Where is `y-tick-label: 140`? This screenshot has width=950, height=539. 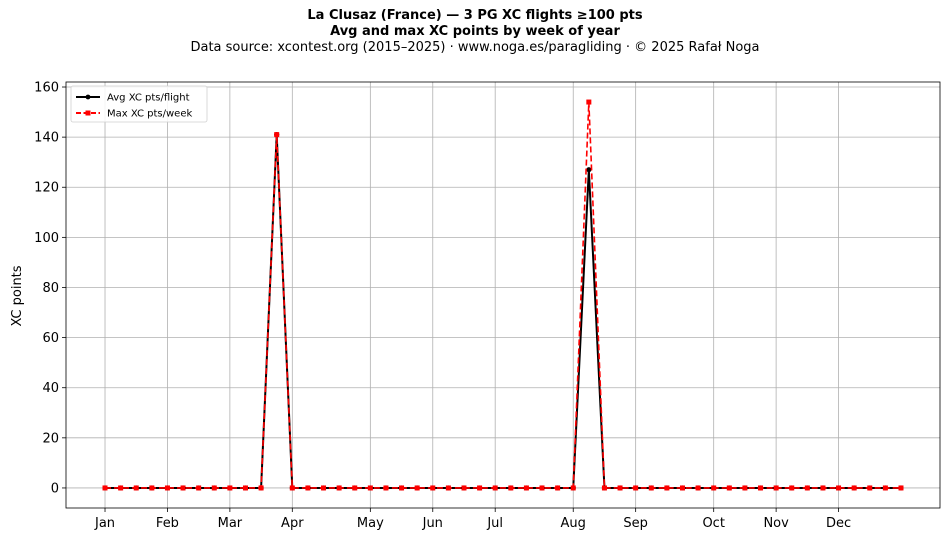
y-tick-label: 140 is located at coordinates (46, 138).